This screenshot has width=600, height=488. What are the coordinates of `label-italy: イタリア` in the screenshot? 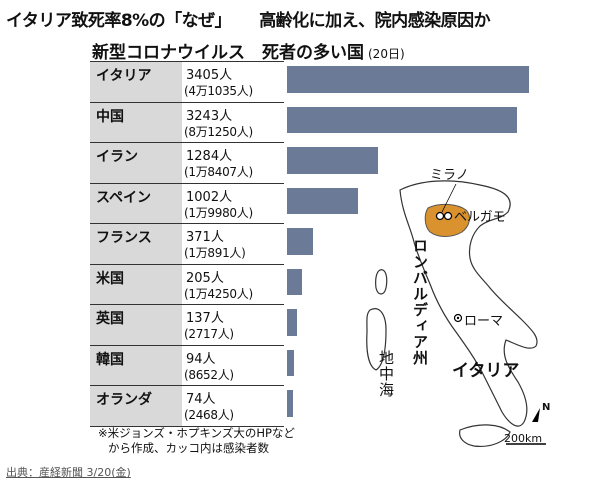 It's located at (486, 371).